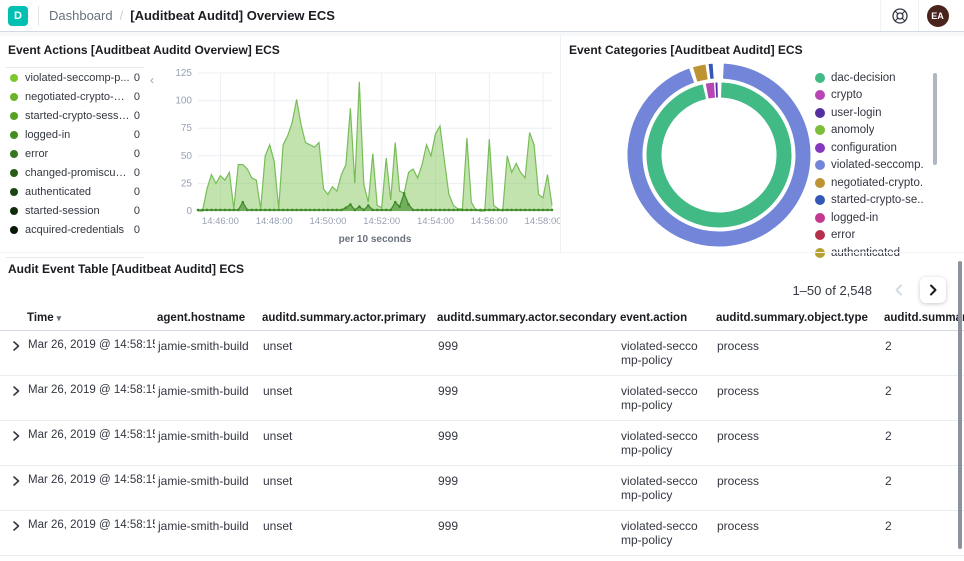  I want to click on legend-item: crypto, so click(869, 96).